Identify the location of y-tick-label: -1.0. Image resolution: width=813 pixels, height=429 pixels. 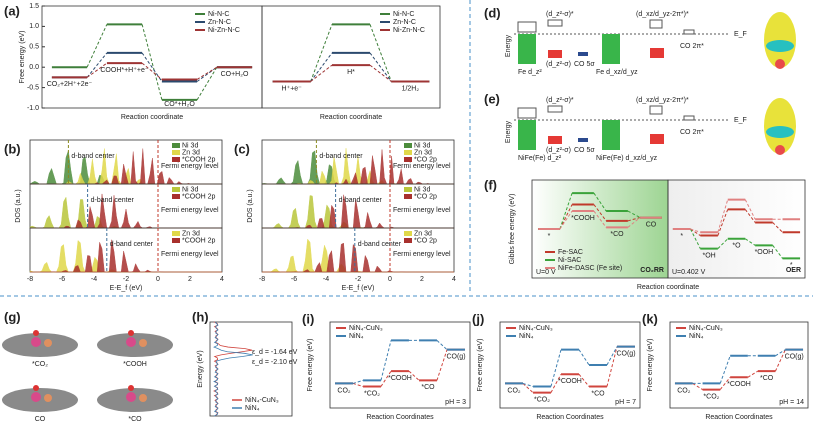
(33, 108).